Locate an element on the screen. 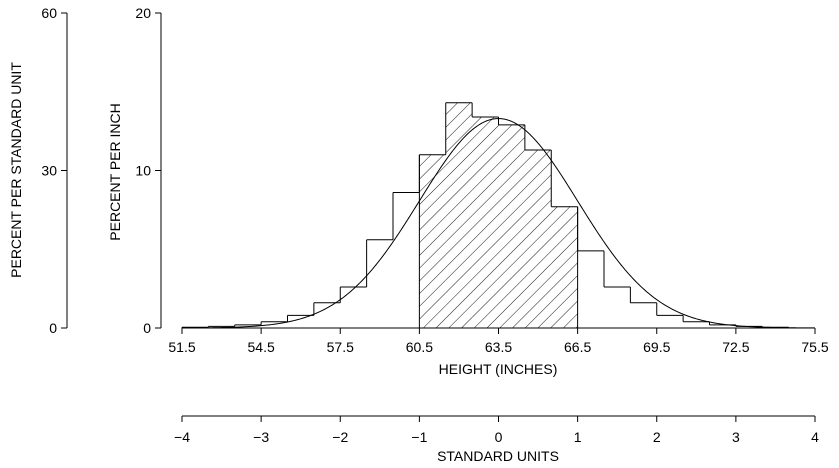 The height and width of the screenshot is (468, 839). standard-units-tick-label: 1 is located at coordinates (578, 437).